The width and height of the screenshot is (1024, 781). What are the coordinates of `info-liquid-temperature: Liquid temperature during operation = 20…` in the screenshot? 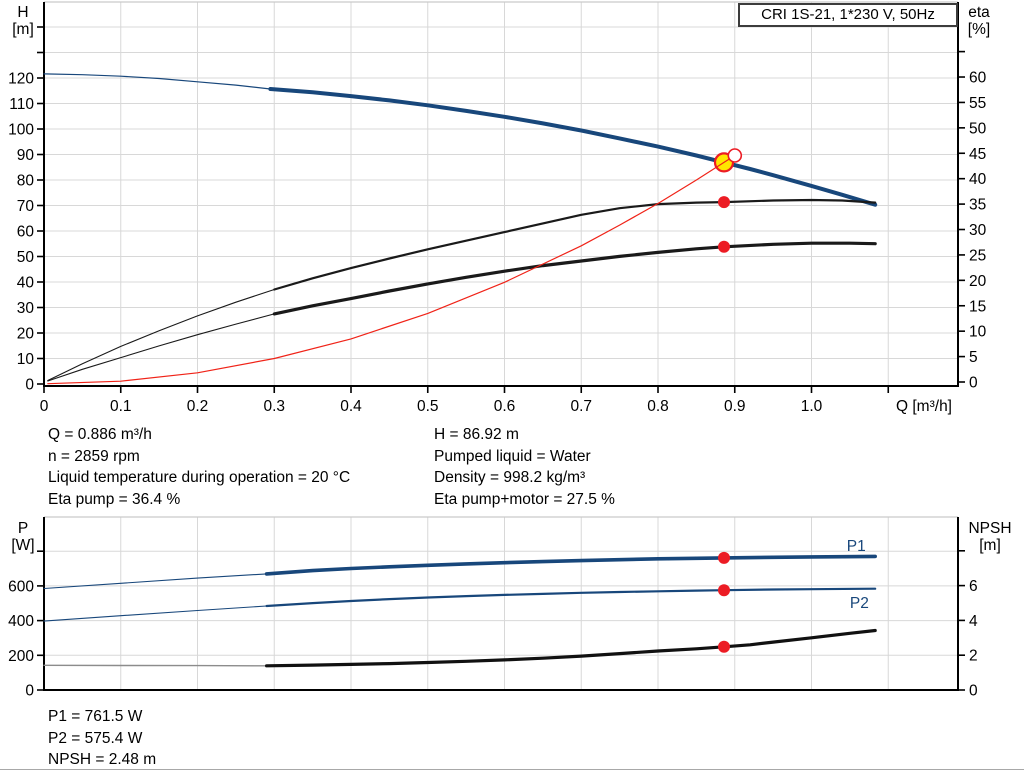 It's located at (199, 478).